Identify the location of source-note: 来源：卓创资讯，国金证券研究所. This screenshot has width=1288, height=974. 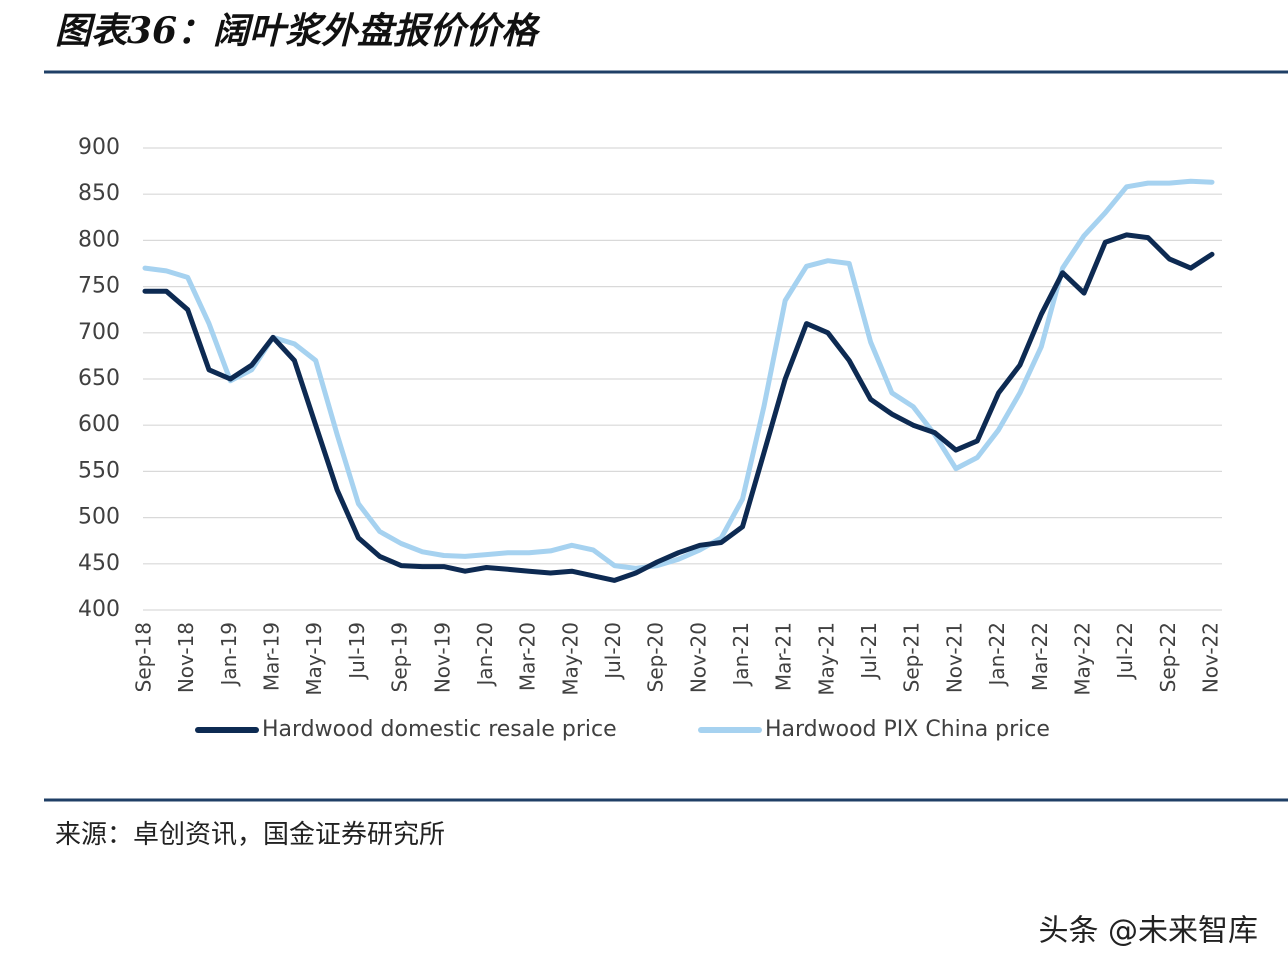
(250, 835).